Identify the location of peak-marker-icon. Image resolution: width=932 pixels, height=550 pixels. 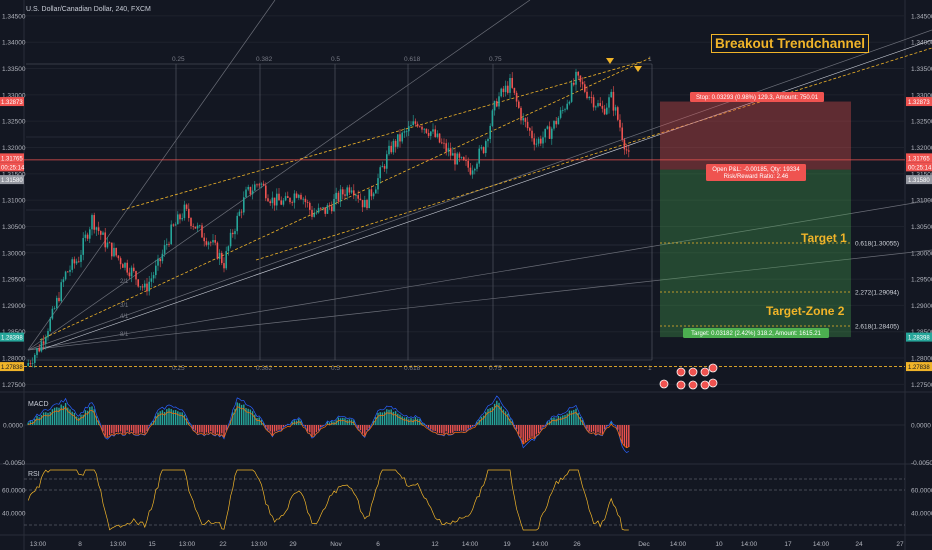
(610, 61).